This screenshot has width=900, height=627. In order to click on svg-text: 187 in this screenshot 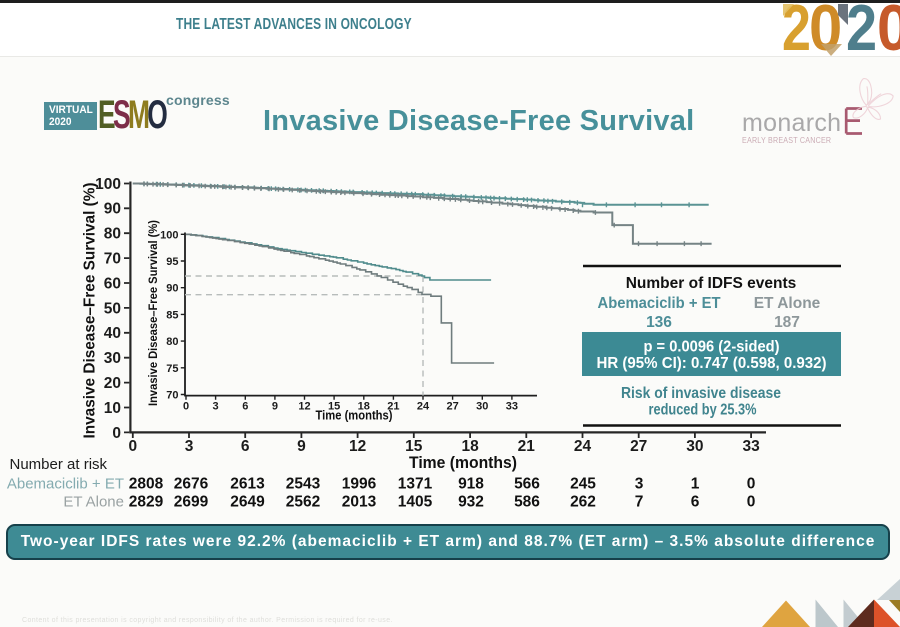, I will do `click(787, 322)`.